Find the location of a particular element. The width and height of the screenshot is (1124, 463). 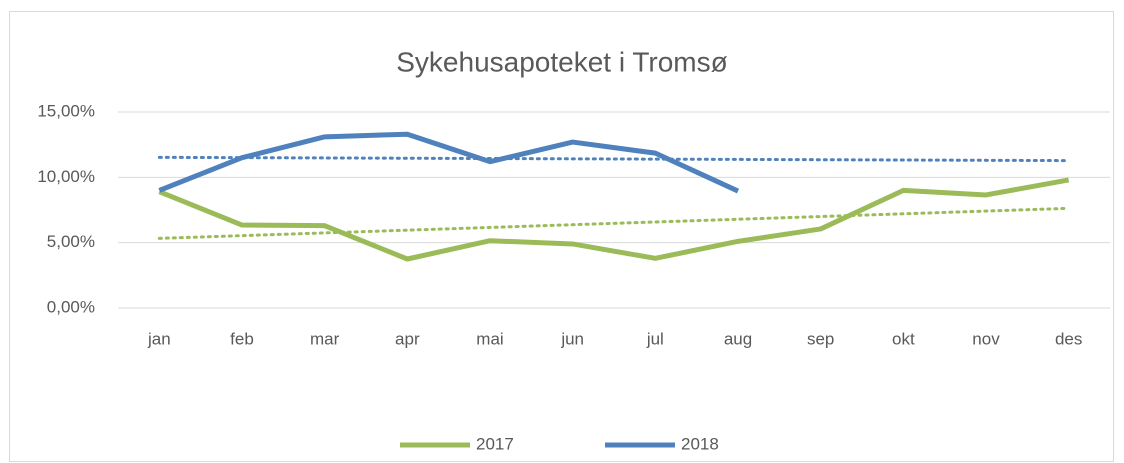

x-tick-label: apr is located at coordinates (407, 338).